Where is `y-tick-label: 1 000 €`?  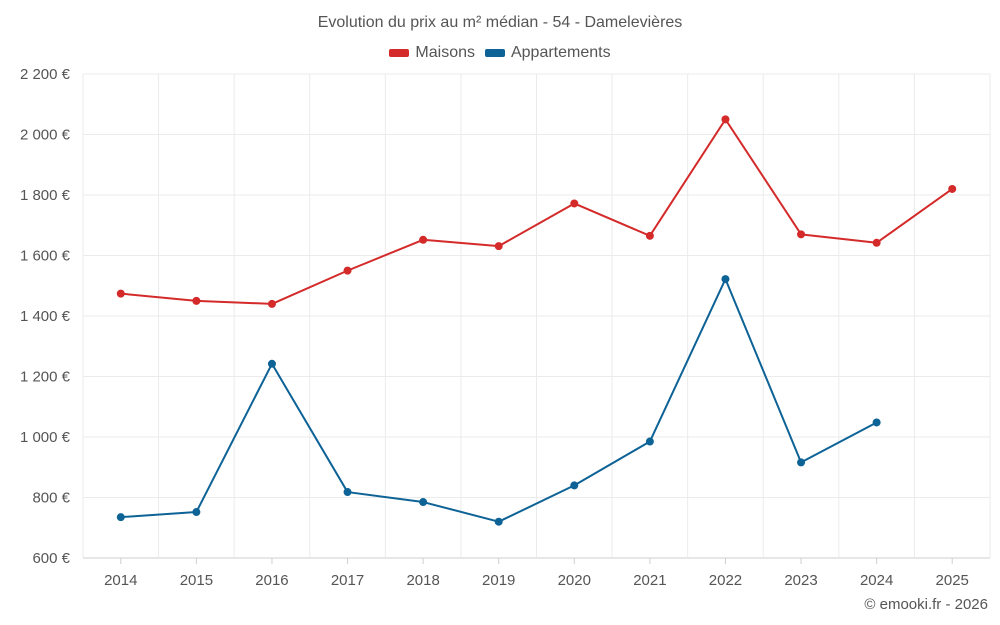
y-tick-label: 1 000 € is located at coordinates (45, 437).